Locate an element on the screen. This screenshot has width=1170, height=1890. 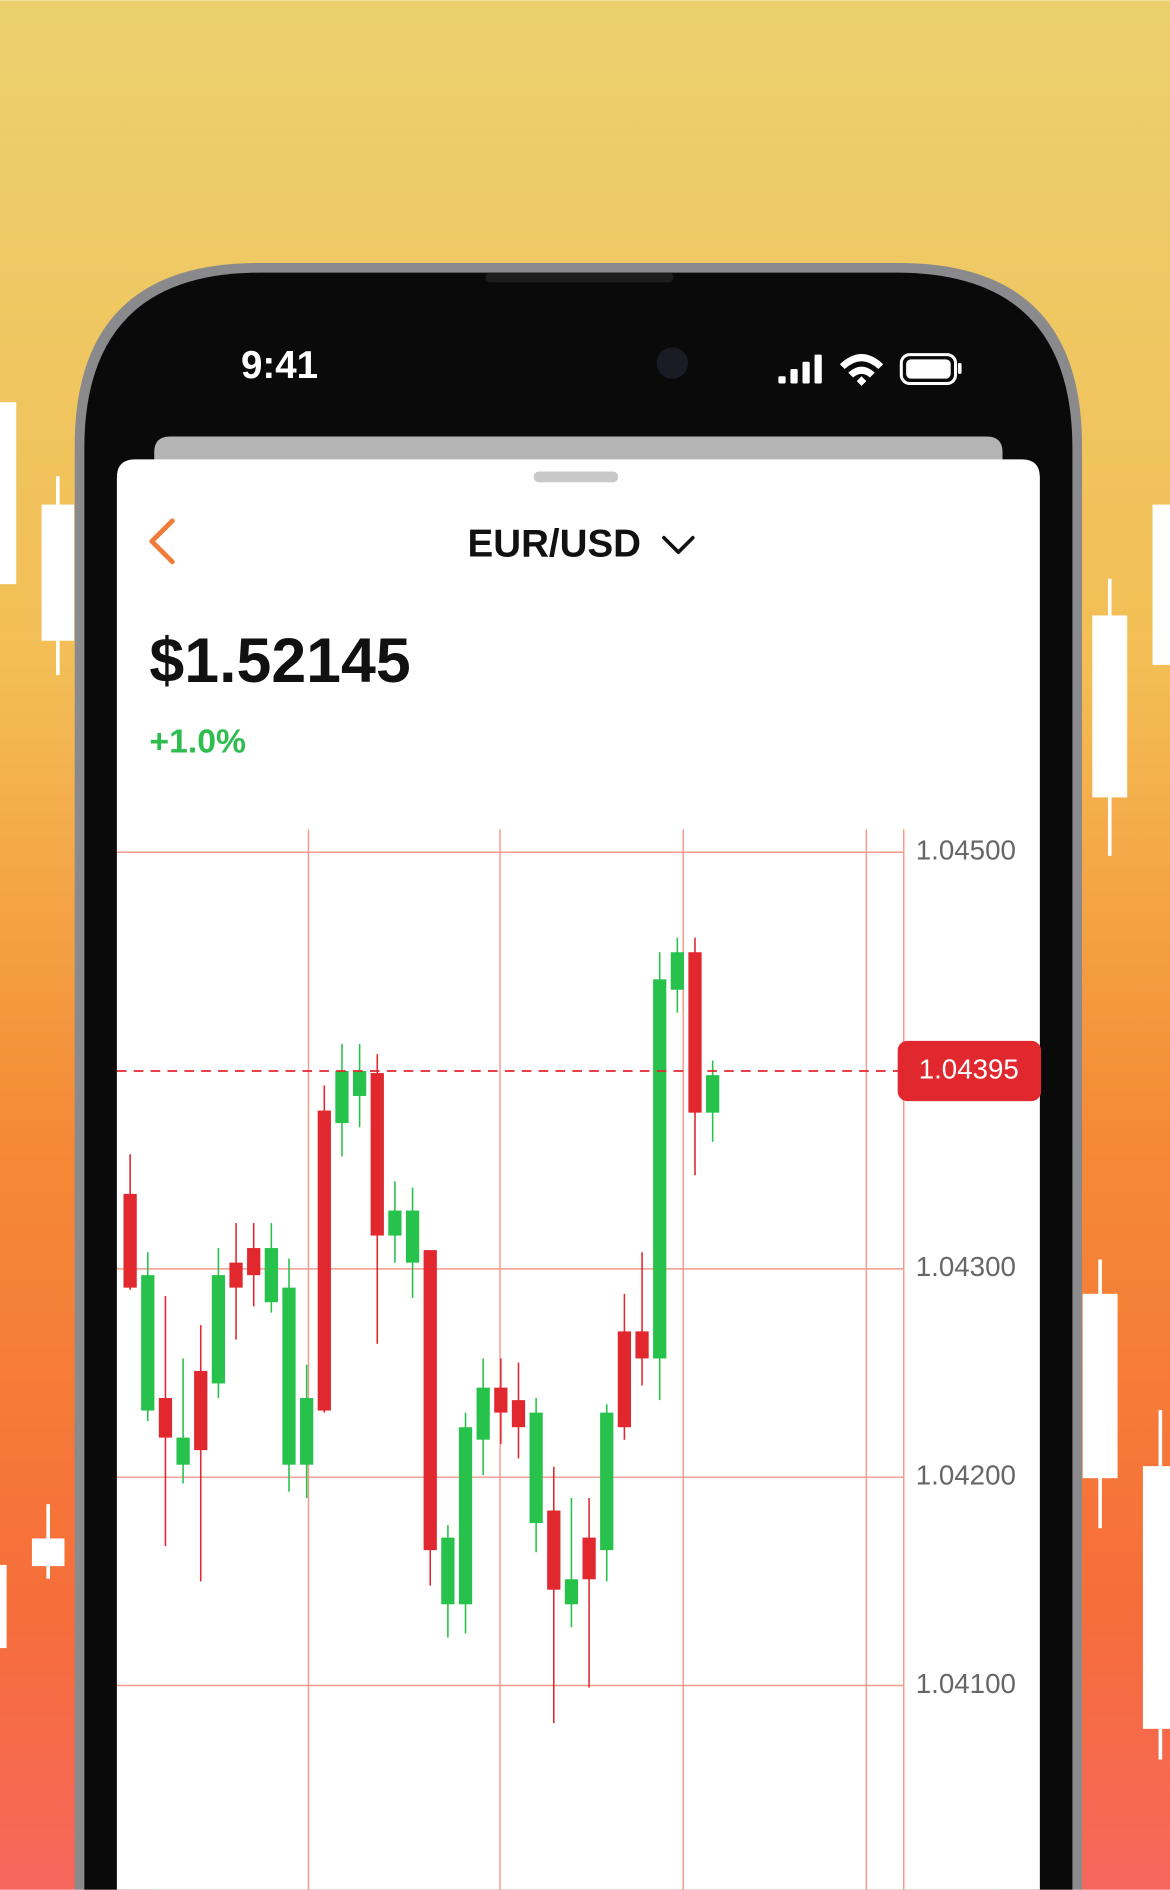
pair-title: EUR/USD is located at coordinates (554, 543).